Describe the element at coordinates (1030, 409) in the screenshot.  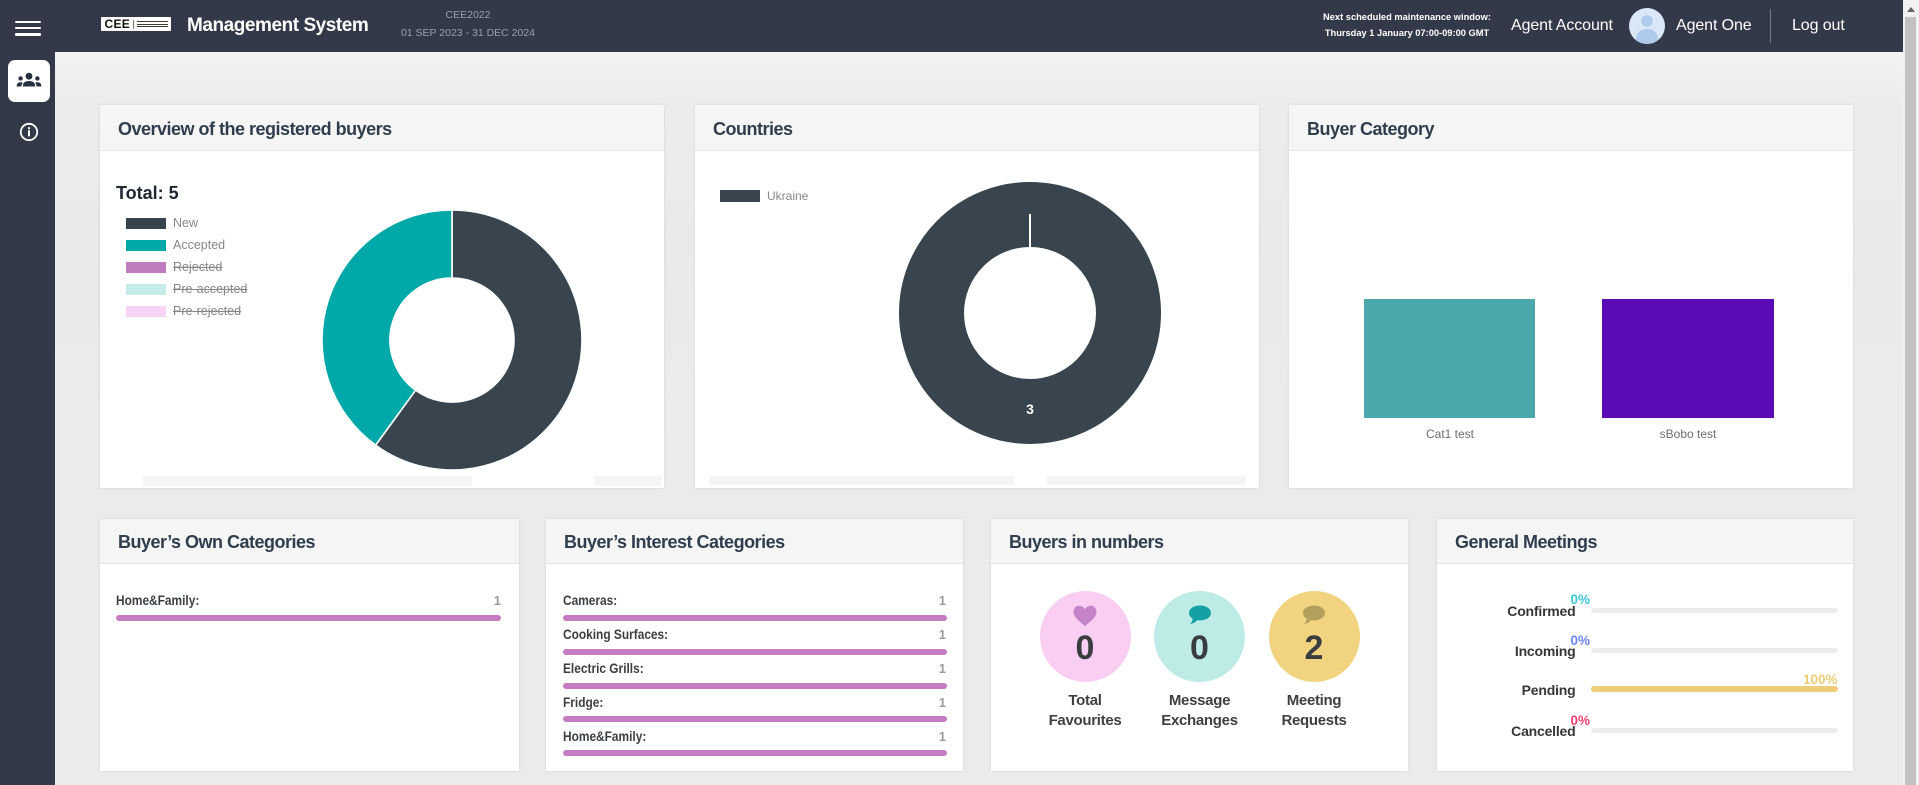
I see `svg-text: 3` at that location.